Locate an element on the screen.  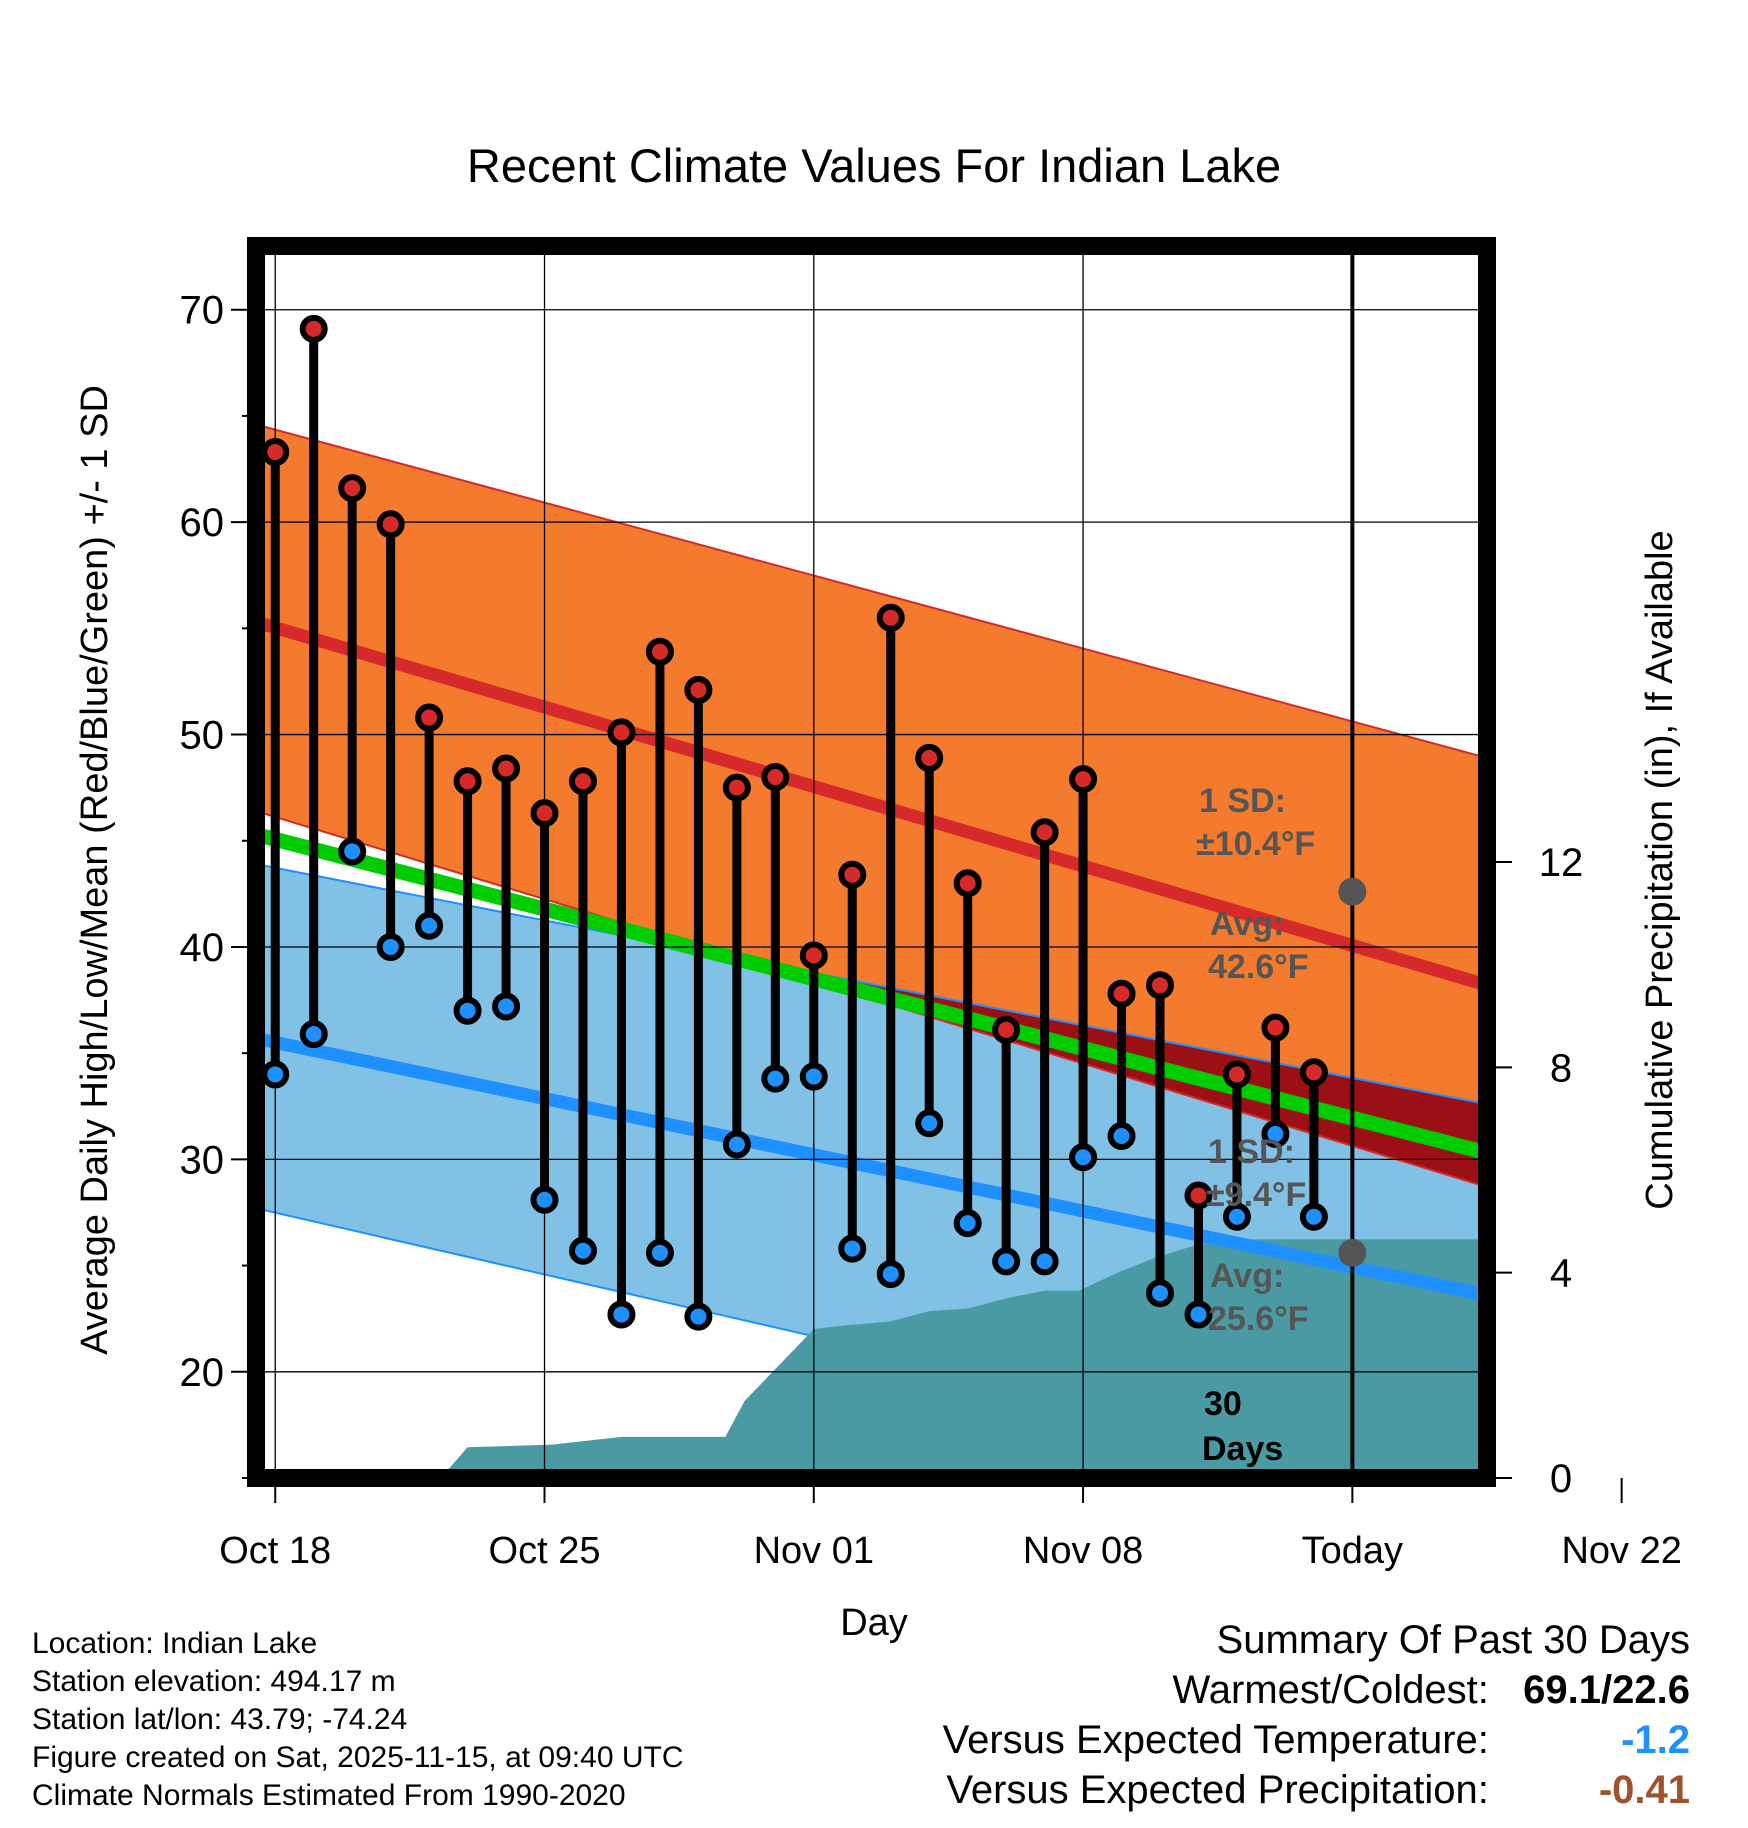
y-tick-label: 60 is located at coordinates (202, 523).